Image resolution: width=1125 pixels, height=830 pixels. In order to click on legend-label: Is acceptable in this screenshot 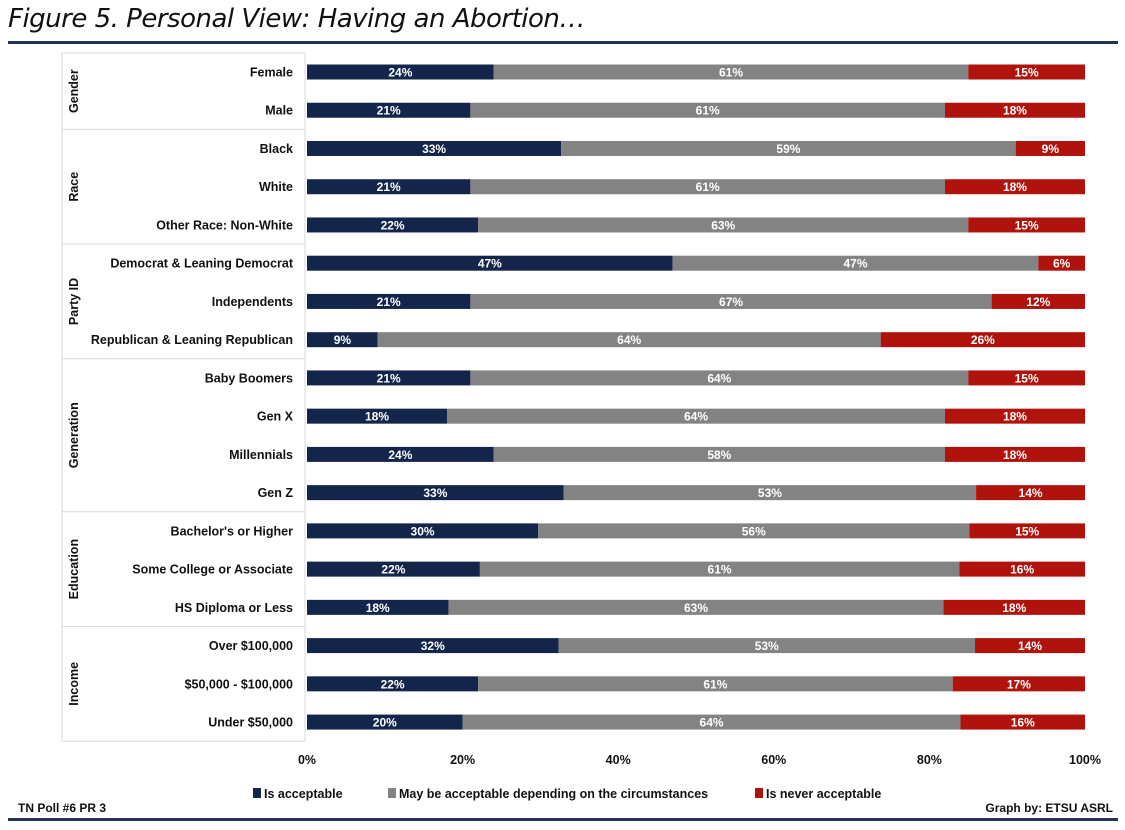, I will do `click(303, 794)`.